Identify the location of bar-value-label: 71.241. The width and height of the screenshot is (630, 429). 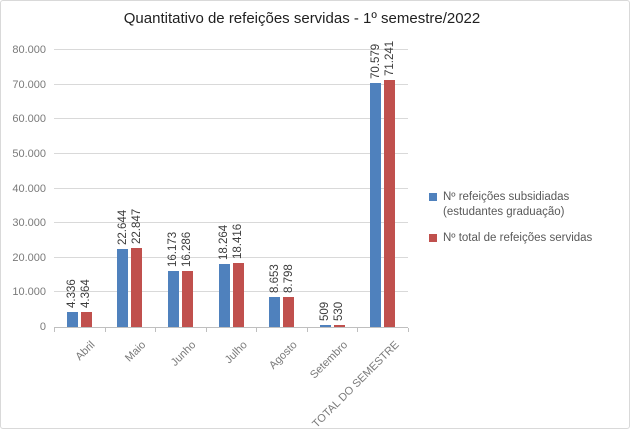
(389, 59).